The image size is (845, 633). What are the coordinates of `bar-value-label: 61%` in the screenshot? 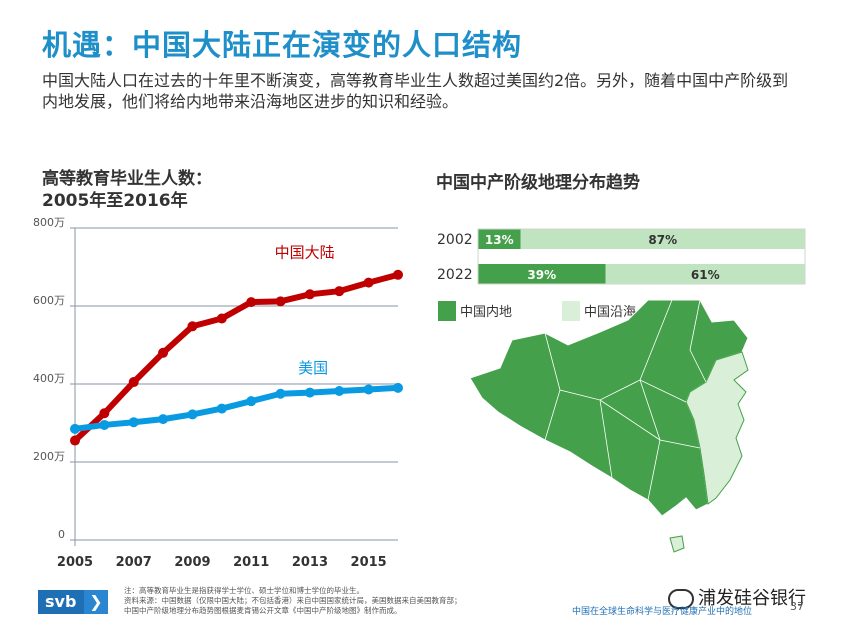 It's located at (705, 275).